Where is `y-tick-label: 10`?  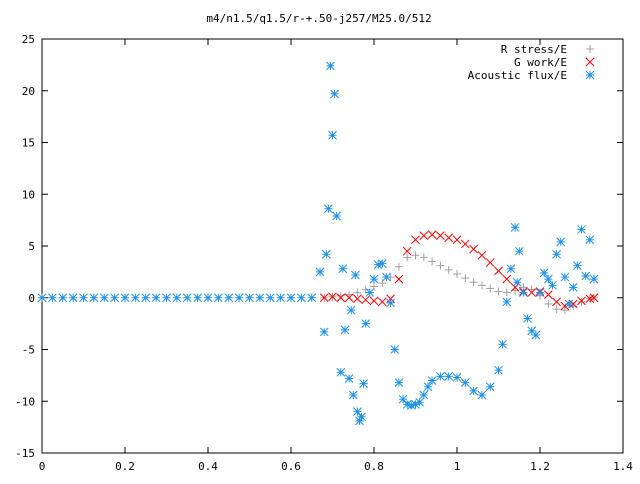 y-tick-label: 10 is located at coordinates (28, 194).